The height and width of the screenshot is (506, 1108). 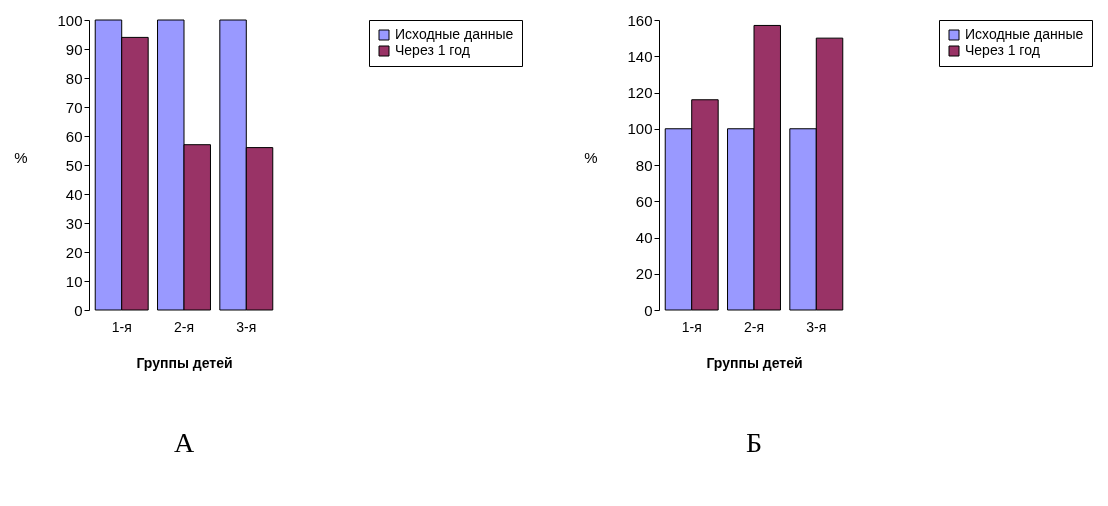 I want to click on y-tick-label: 70, so click(x=74, y=107).